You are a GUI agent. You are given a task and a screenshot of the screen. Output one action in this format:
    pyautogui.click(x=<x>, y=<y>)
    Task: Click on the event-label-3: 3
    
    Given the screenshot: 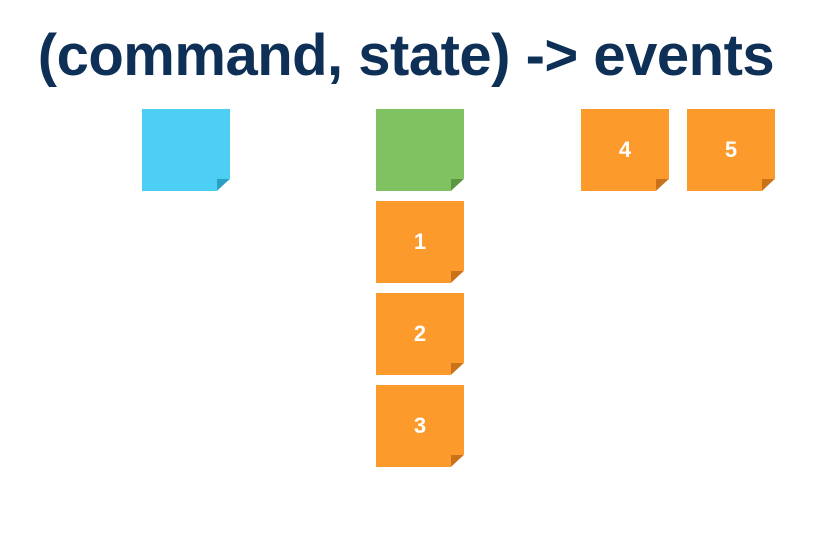 What is the action you would take?
    pyautogui.click(x=420, y=425)
    